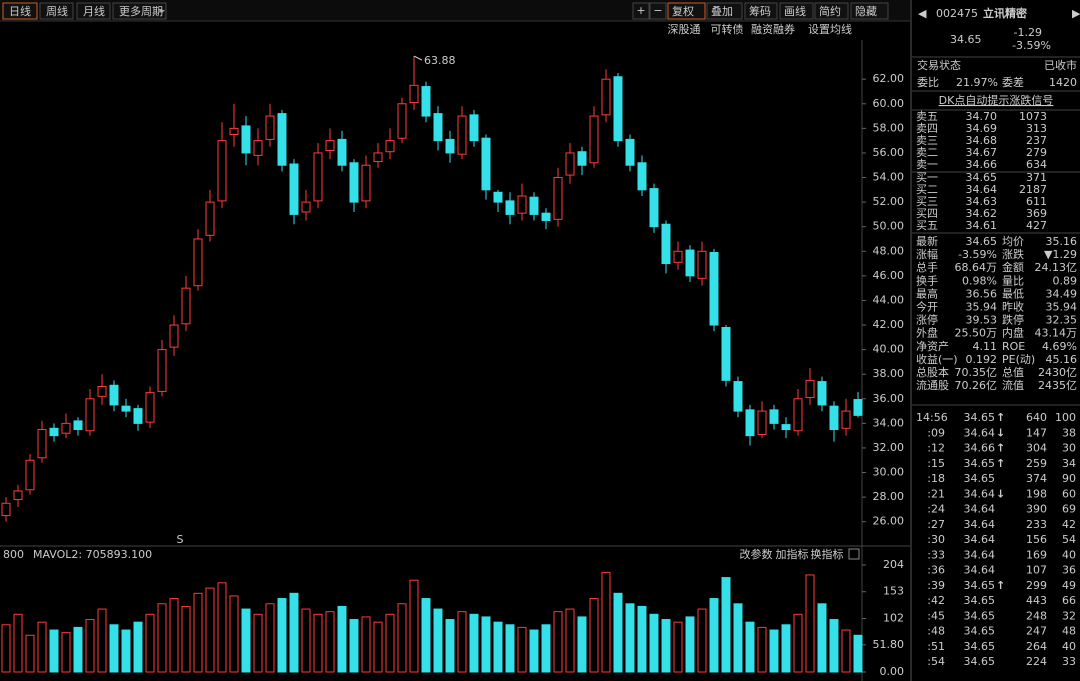  What do you see at coordinates (937, 359) in the screenshot?
I see `stat-label: 收益(一)` at bounding box center [937, 359].